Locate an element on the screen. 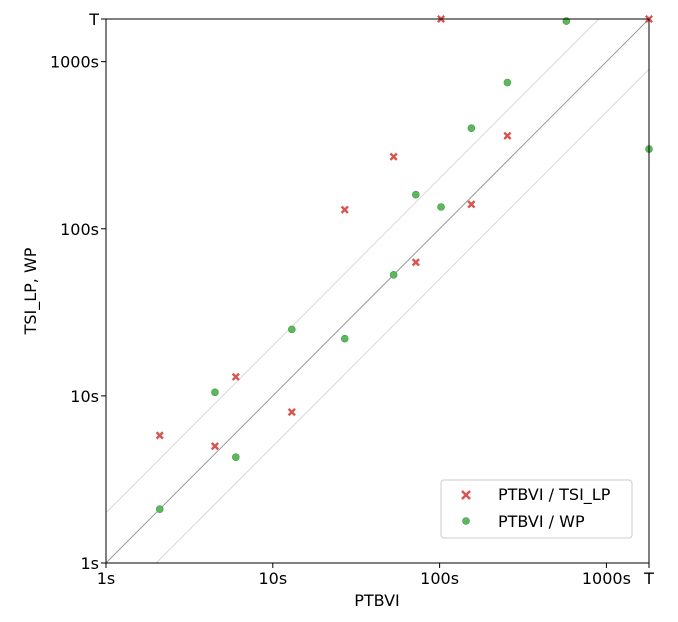  y-tick-label-0: 1s is located at coordinates (89, 563).